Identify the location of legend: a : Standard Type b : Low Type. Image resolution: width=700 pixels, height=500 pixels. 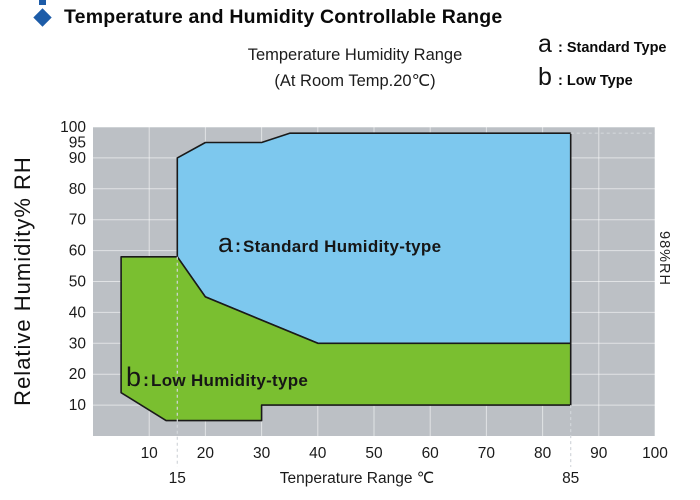
(602, 63).